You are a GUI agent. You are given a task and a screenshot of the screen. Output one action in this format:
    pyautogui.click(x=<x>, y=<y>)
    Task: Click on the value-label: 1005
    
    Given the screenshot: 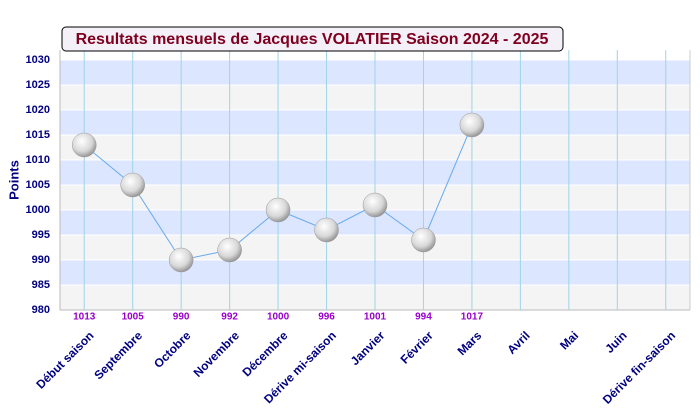 What is the action you would take?
    pyautogui.click(x=133, y=317)
    